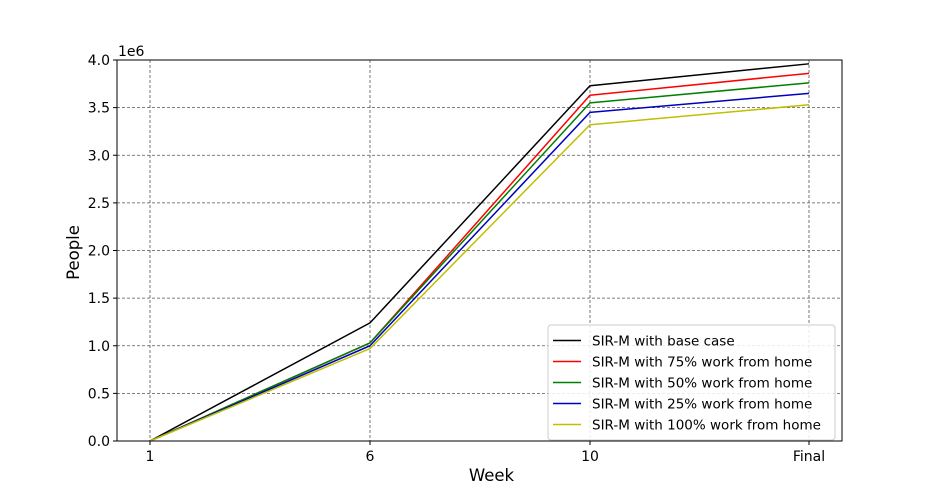 The image size is (936, 504). Describe the element at coordinates (150, 457) in the screenshot. I see `x-tick-label: 1` at that location.